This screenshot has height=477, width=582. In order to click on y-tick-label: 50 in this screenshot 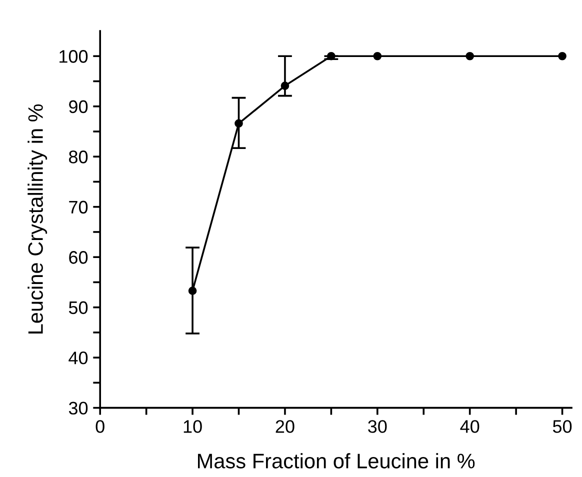, I will do `click(78, 307)`.